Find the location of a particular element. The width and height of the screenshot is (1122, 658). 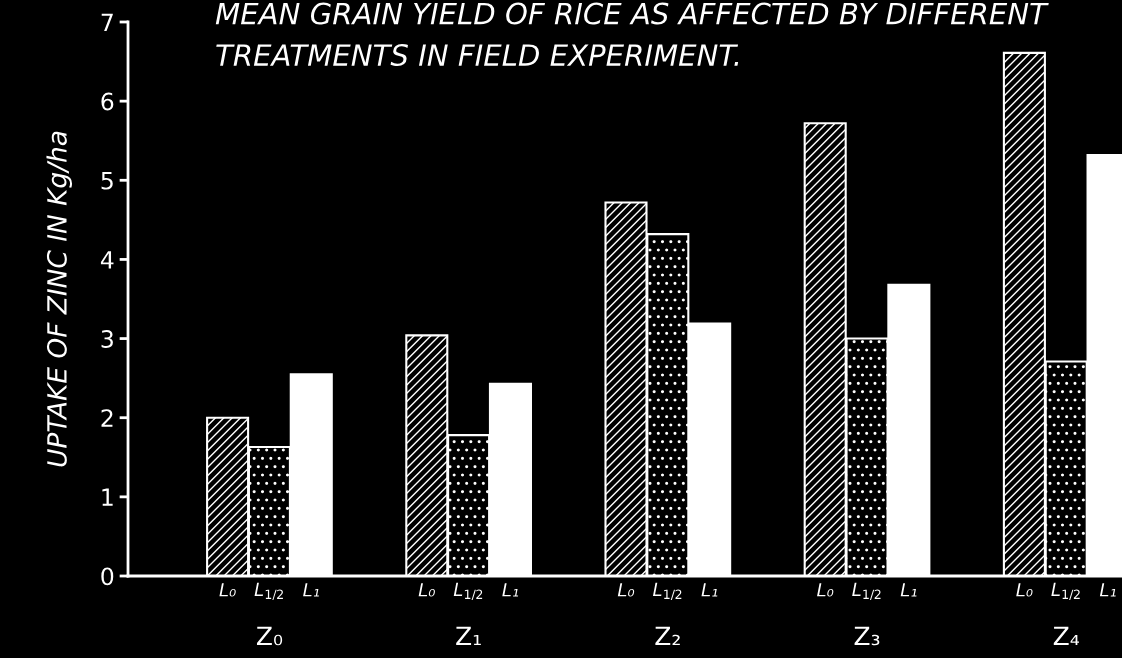

y-tick-label: 7 is located at coordinates (107, 22).